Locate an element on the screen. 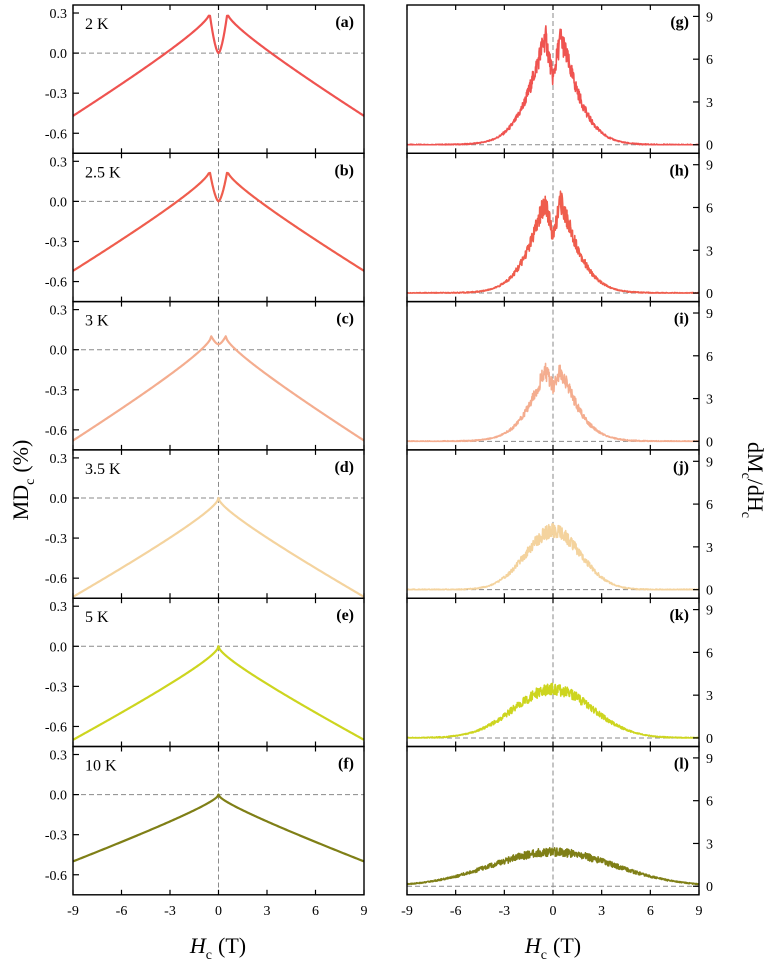  md-panel-0: 0.3 0.0 -0.3 -0.6 2 K (a) is located at coordinates (205, 79).